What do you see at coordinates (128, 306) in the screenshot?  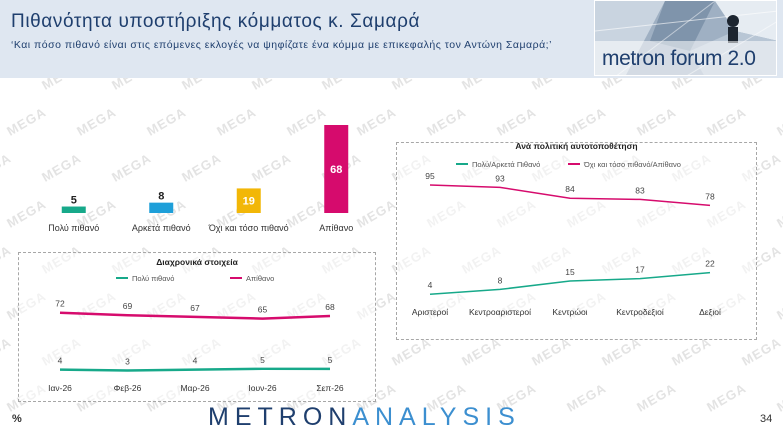 I see `data-label: 69` at bounding box center [128, 306].